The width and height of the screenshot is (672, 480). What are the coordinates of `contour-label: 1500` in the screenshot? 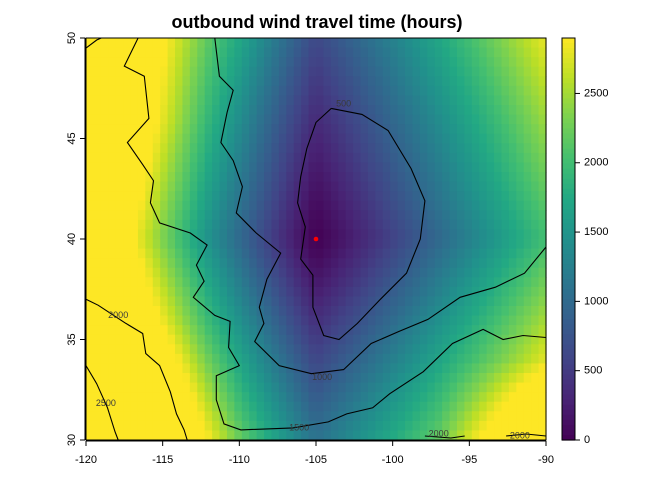 It's located at (299, 427).